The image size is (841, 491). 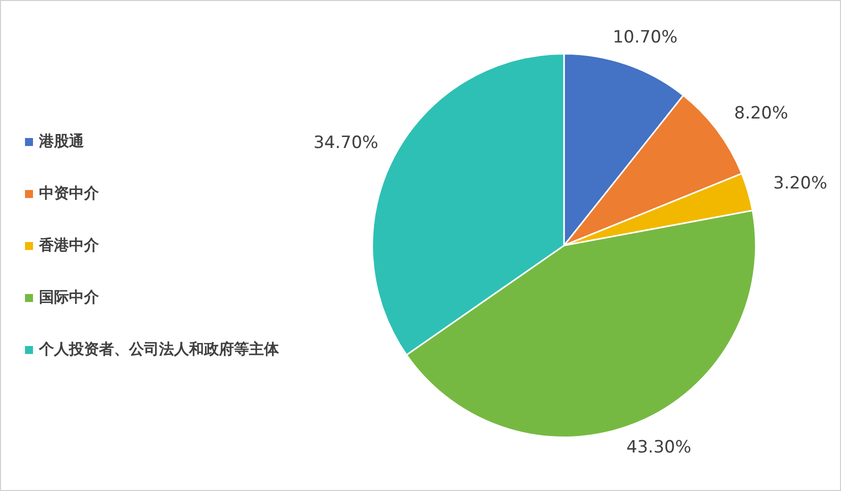 What do you see at coordinates (69, 297) in the screenshot?
I see `legend-label: 国际中介` at bounding box center [69, 297].